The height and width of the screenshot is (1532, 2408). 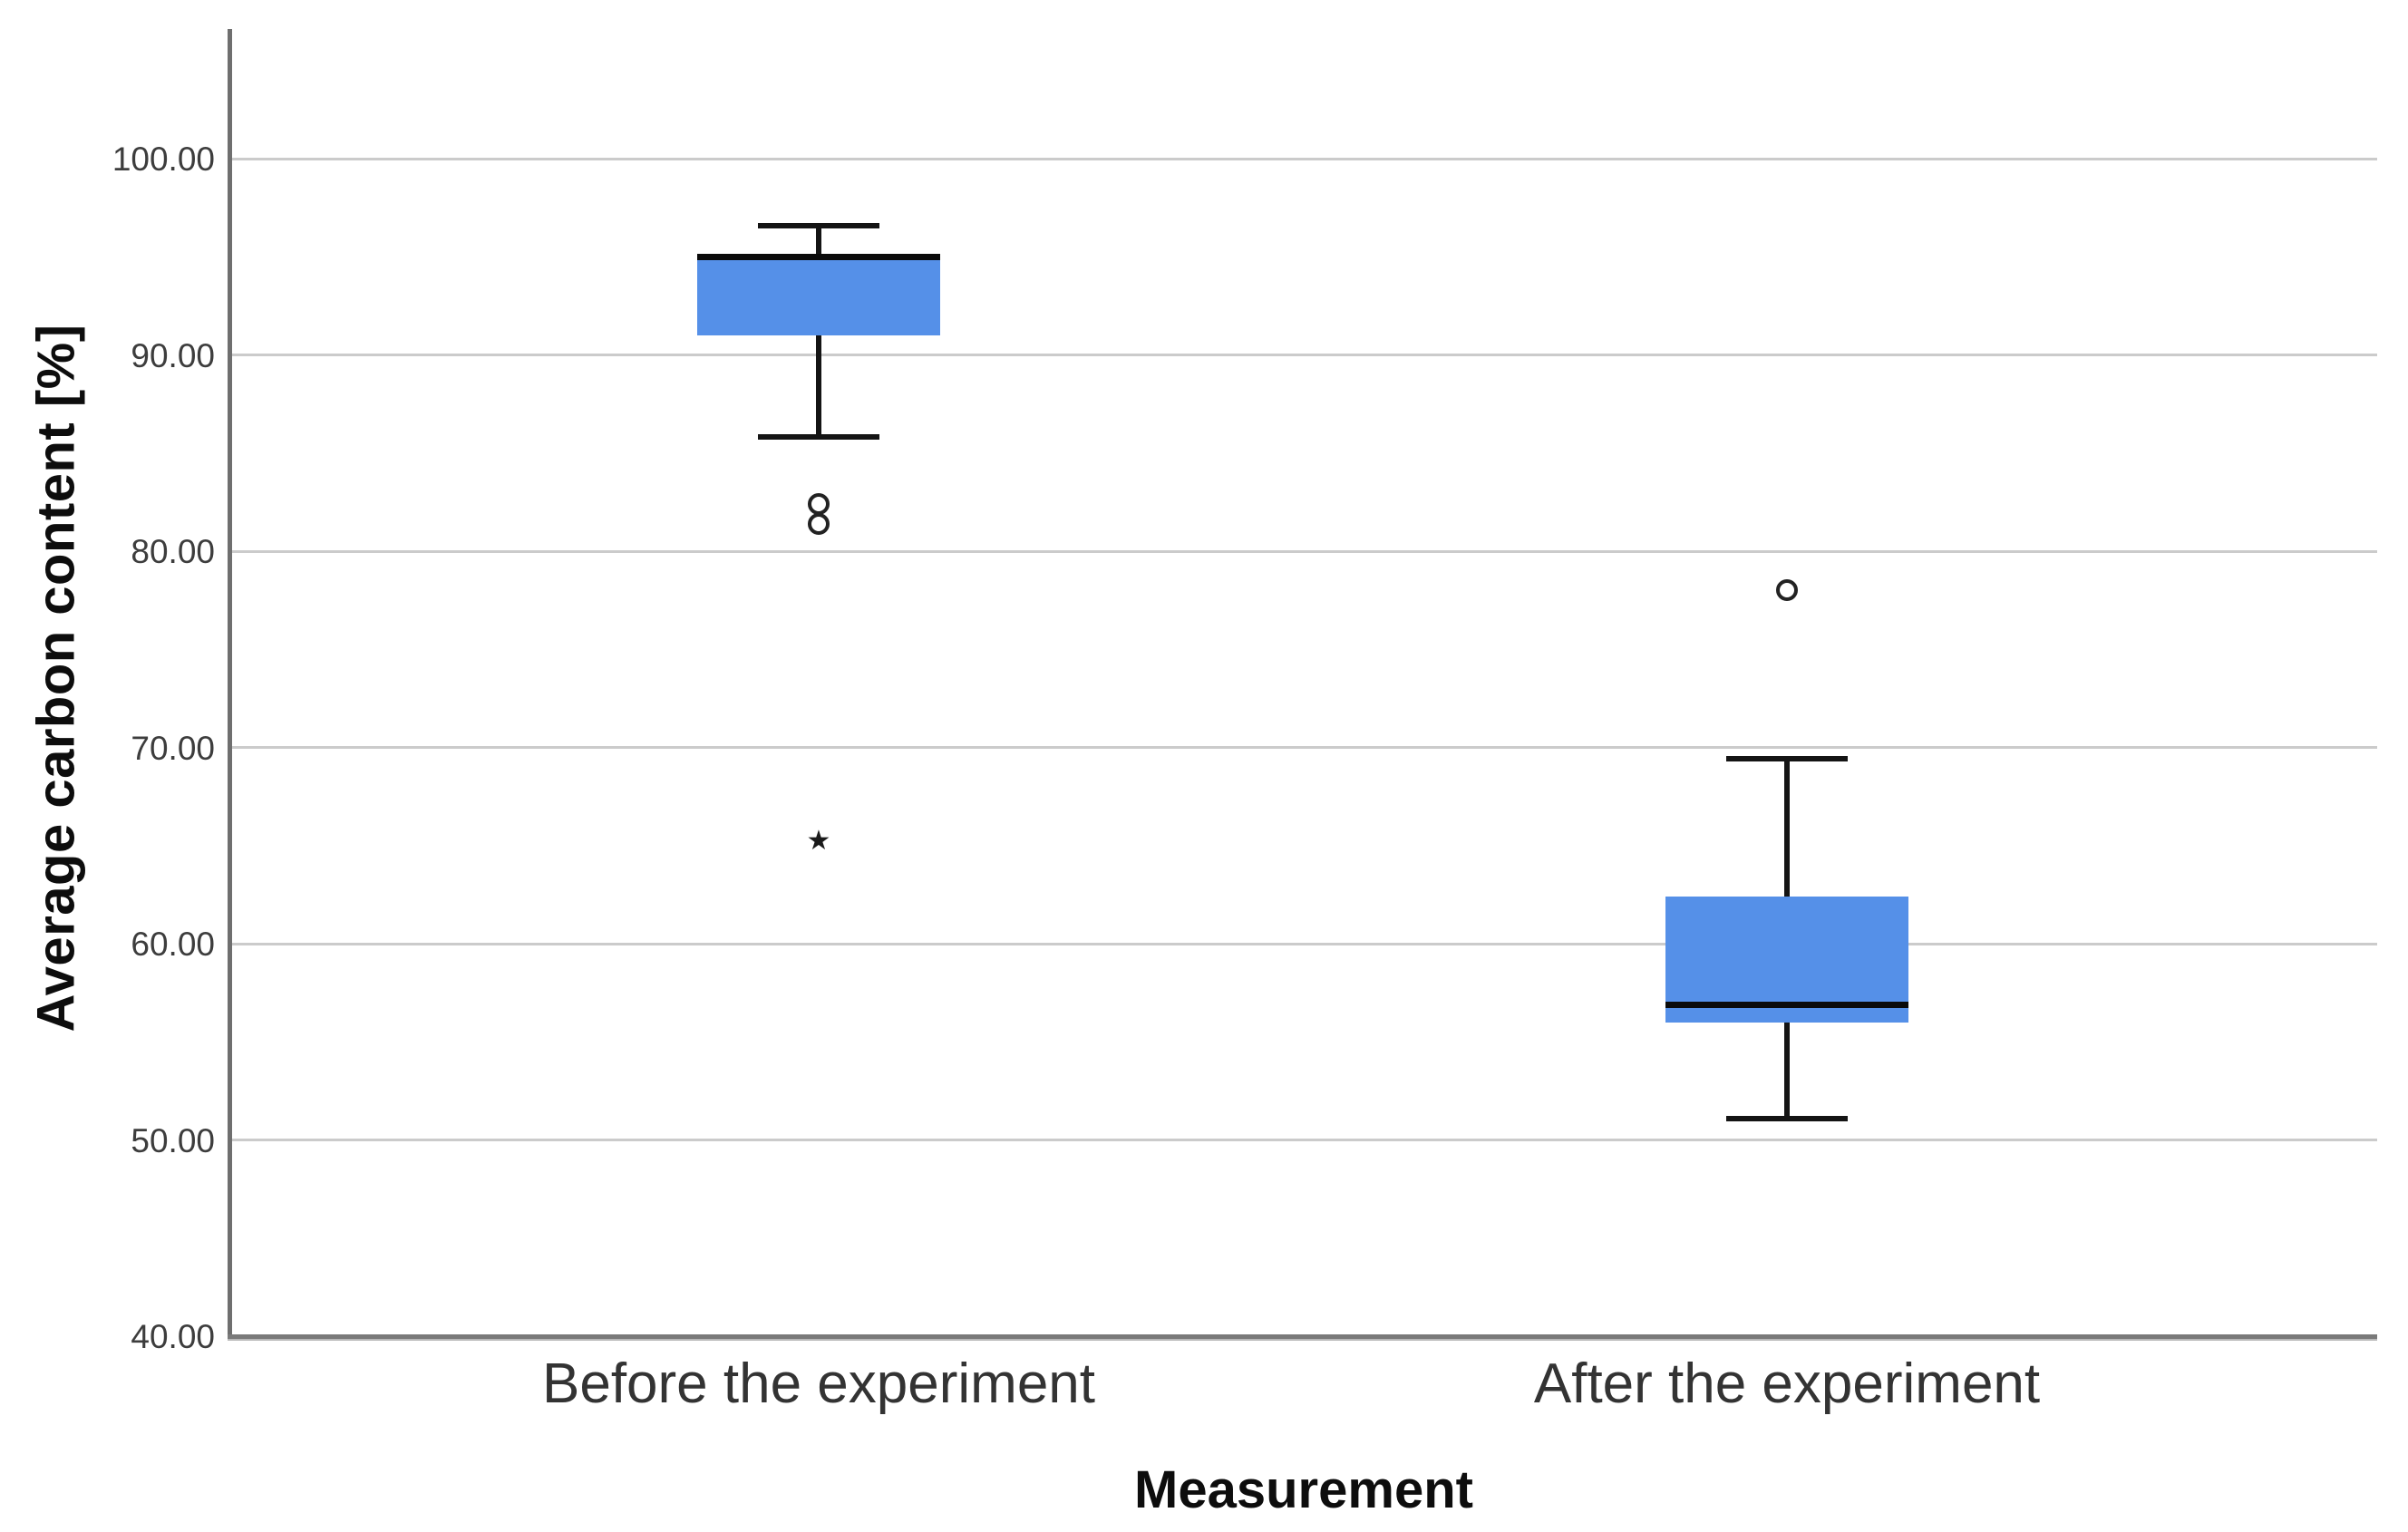 I want to click on x-axis-line, so click(x=1302, y=1338).